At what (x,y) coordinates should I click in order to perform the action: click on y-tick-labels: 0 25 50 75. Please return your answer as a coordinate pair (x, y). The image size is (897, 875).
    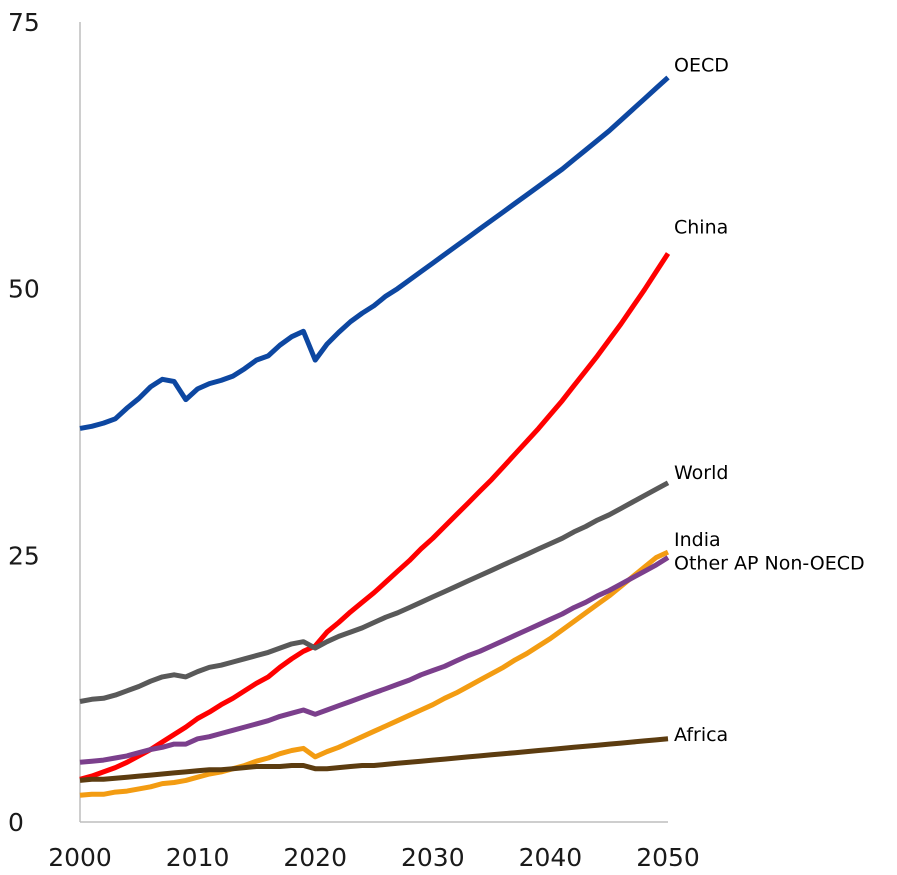
    Looking at the image, I should click on (24, 422).